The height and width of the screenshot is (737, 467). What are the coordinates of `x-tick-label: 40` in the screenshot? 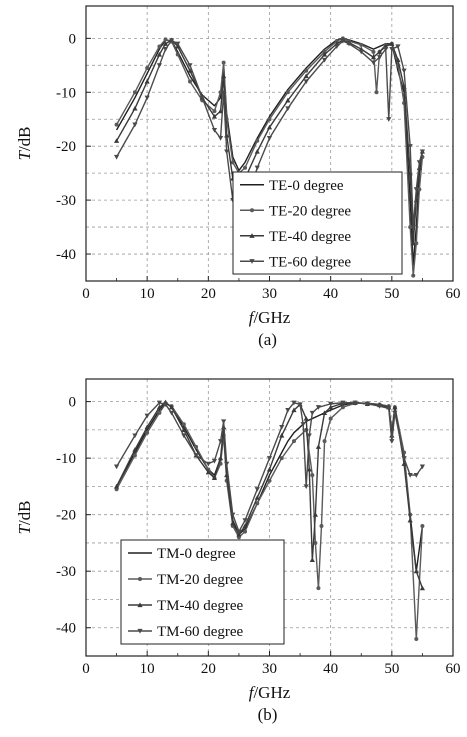 It's located at (330, 669).